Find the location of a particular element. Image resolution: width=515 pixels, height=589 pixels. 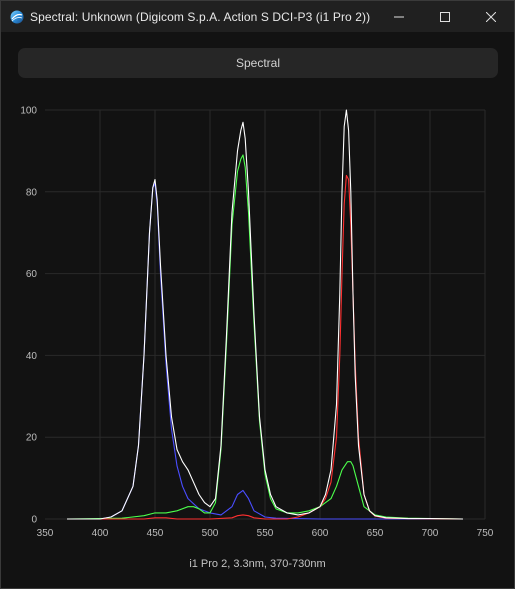

minimize-icon is located at coordinates (399, 16).